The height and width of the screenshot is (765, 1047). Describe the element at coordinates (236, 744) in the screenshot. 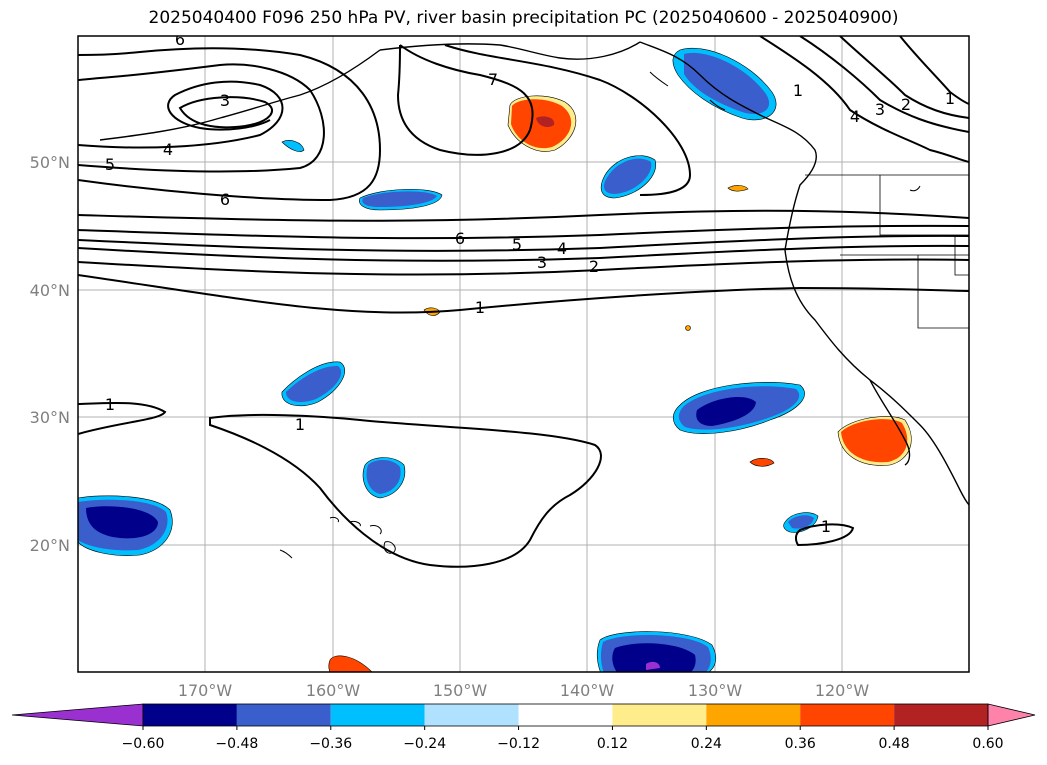

I see `colorbar-tick-label: −0.48` at that location.